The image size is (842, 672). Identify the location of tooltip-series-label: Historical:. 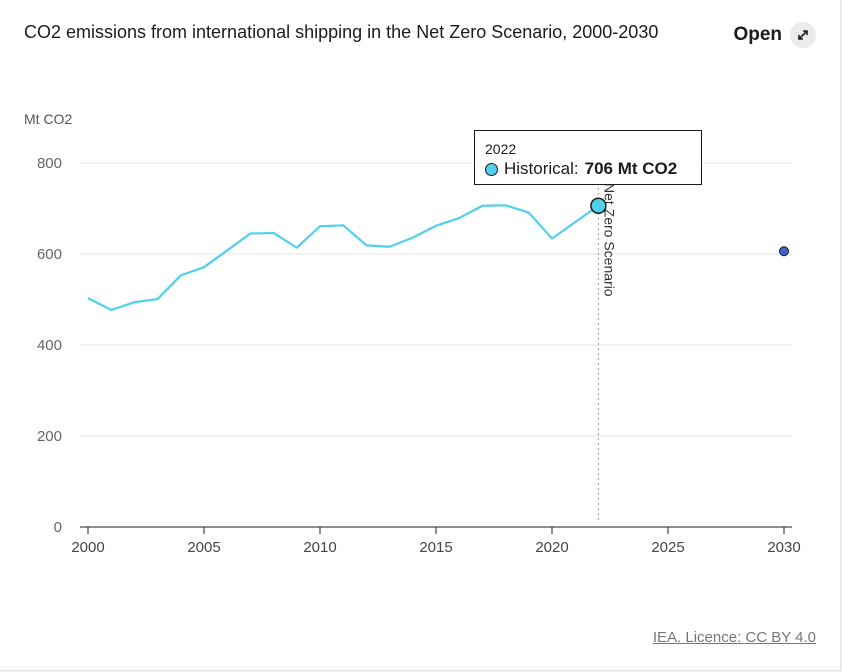
(541, 168).